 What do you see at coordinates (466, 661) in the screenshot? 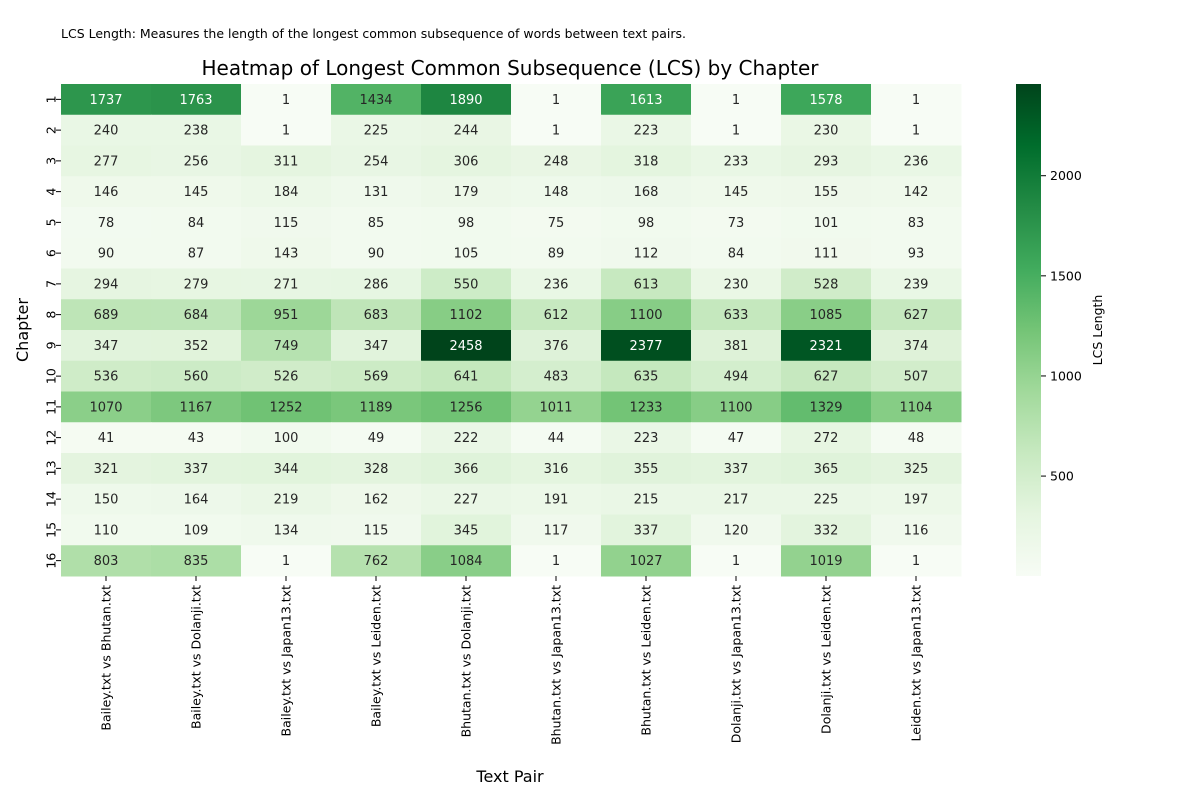
I see `x-tick-label: Bhutan.txt vs Dolanji.txt` at bounding box center [466, 661].